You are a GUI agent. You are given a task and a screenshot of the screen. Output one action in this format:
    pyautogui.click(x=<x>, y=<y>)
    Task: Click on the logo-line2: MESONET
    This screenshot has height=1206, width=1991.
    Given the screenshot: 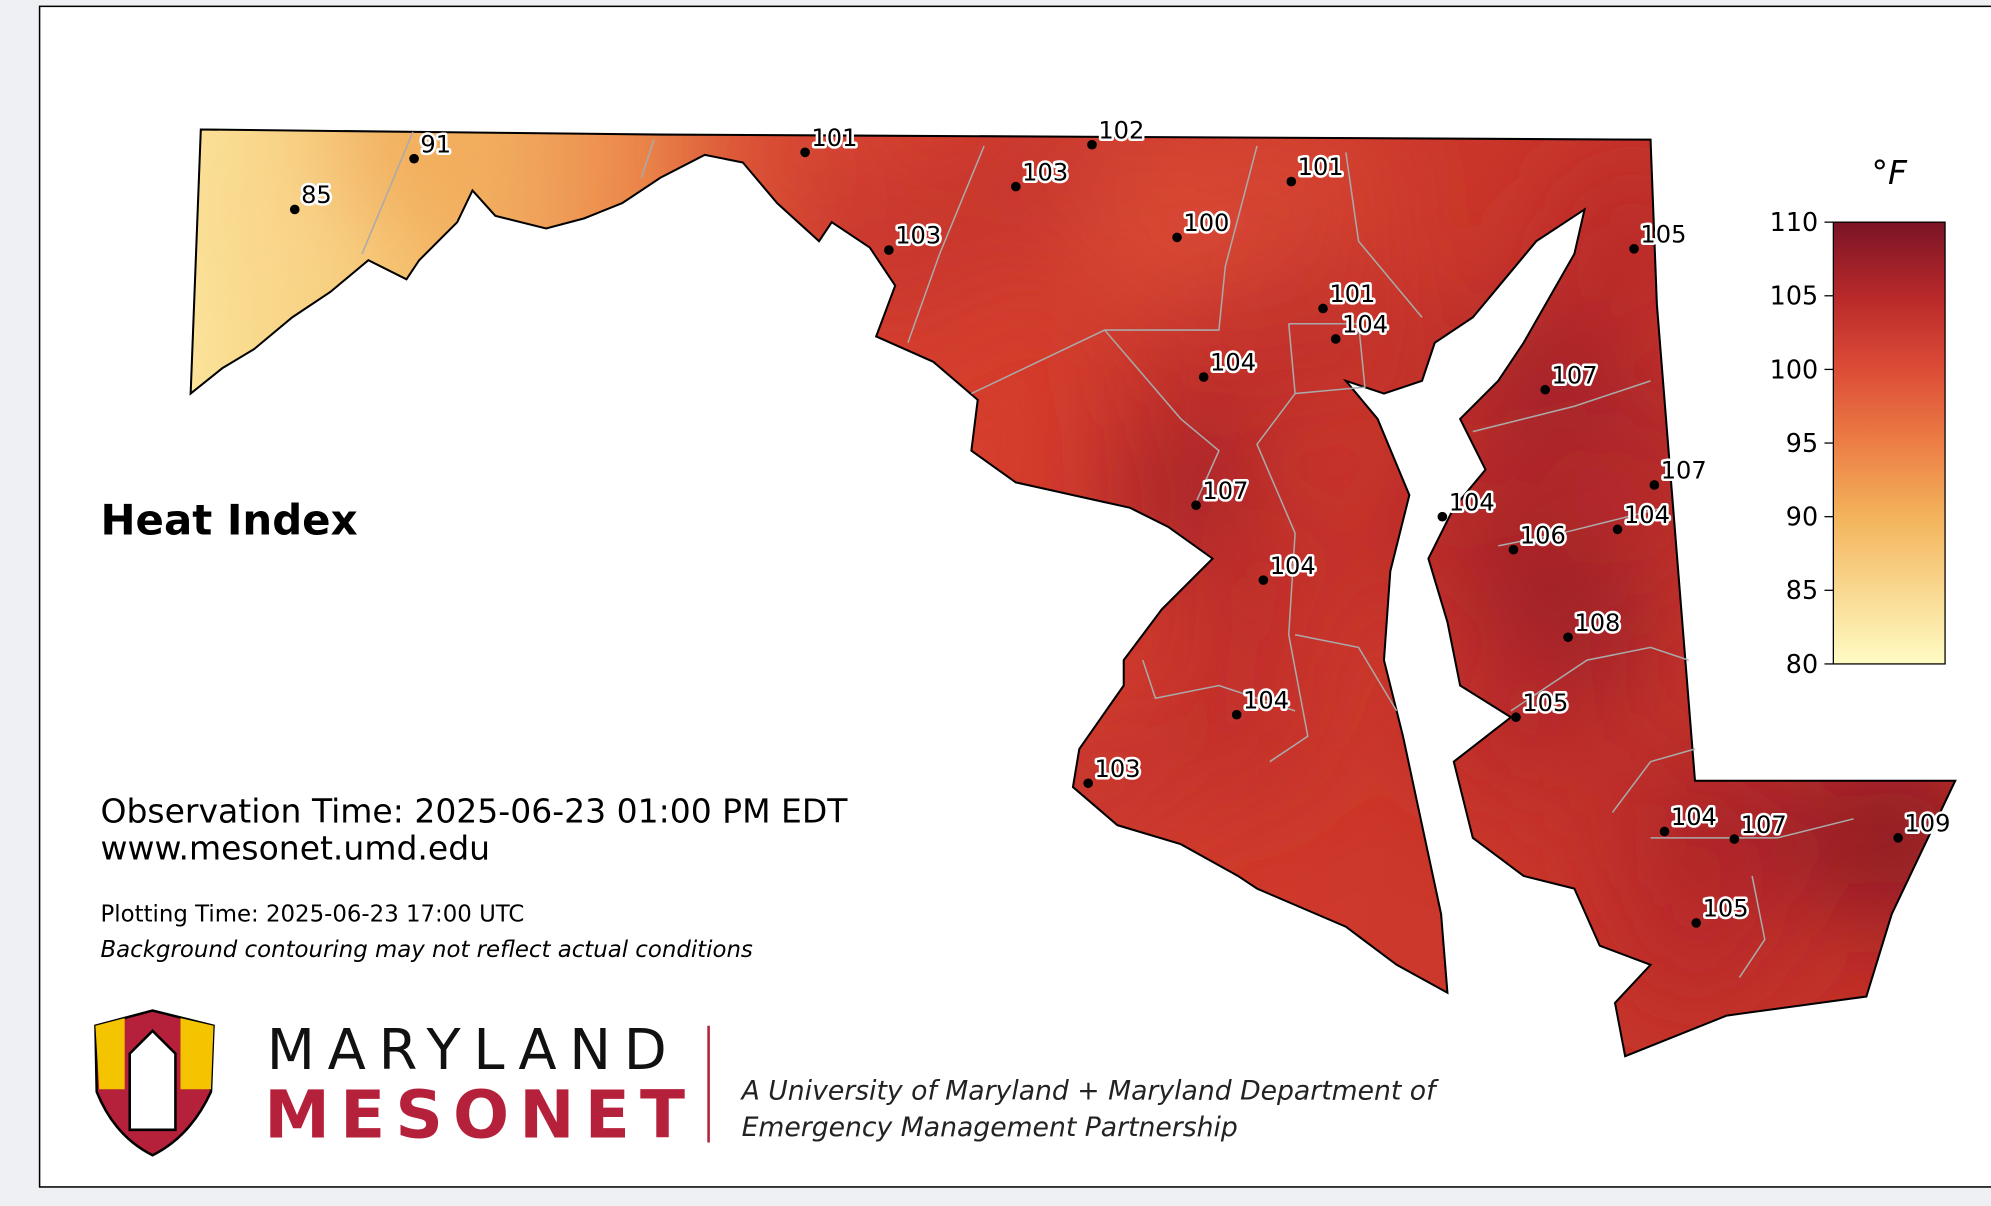 What is the action you would take?
    pyautogui.click(x=479, y=1114)
    